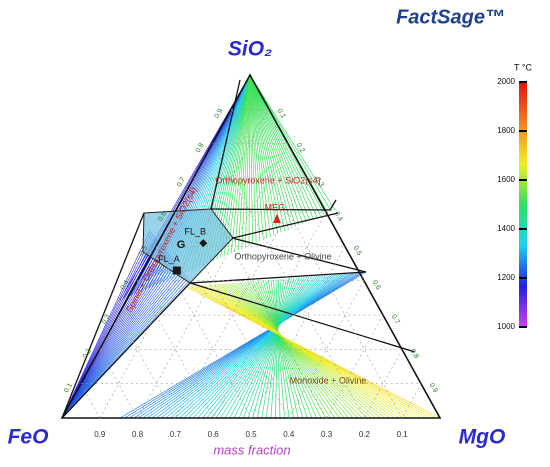  Describe the element at coordinates (365, 434) in the screenshot. I see `tick-label: 0.2` at that location.